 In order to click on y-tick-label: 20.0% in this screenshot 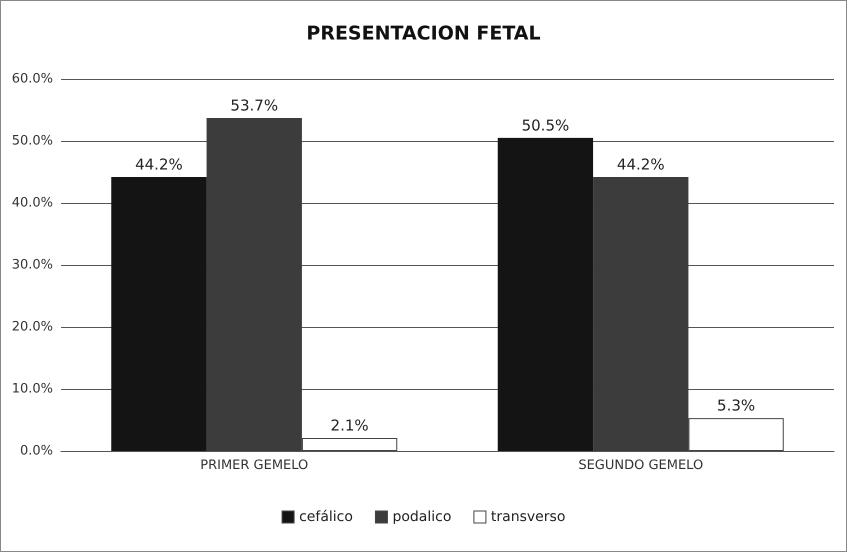, I will do `click(32, 327)`.